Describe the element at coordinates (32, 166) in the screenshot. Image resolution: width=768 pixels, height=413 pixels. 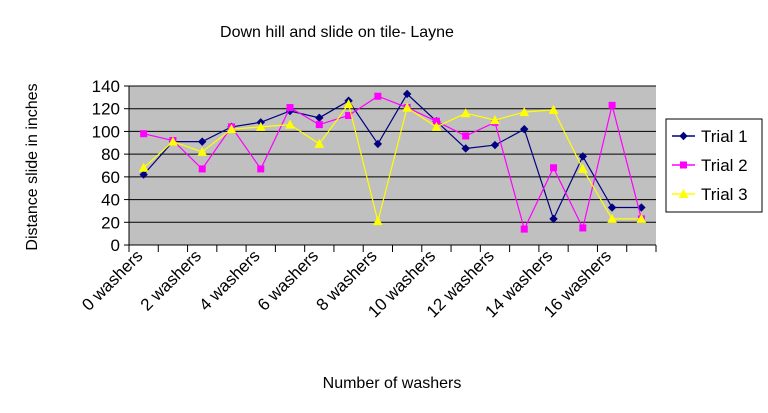
I see `y-axis-title: Distance slide in inches` at that location.